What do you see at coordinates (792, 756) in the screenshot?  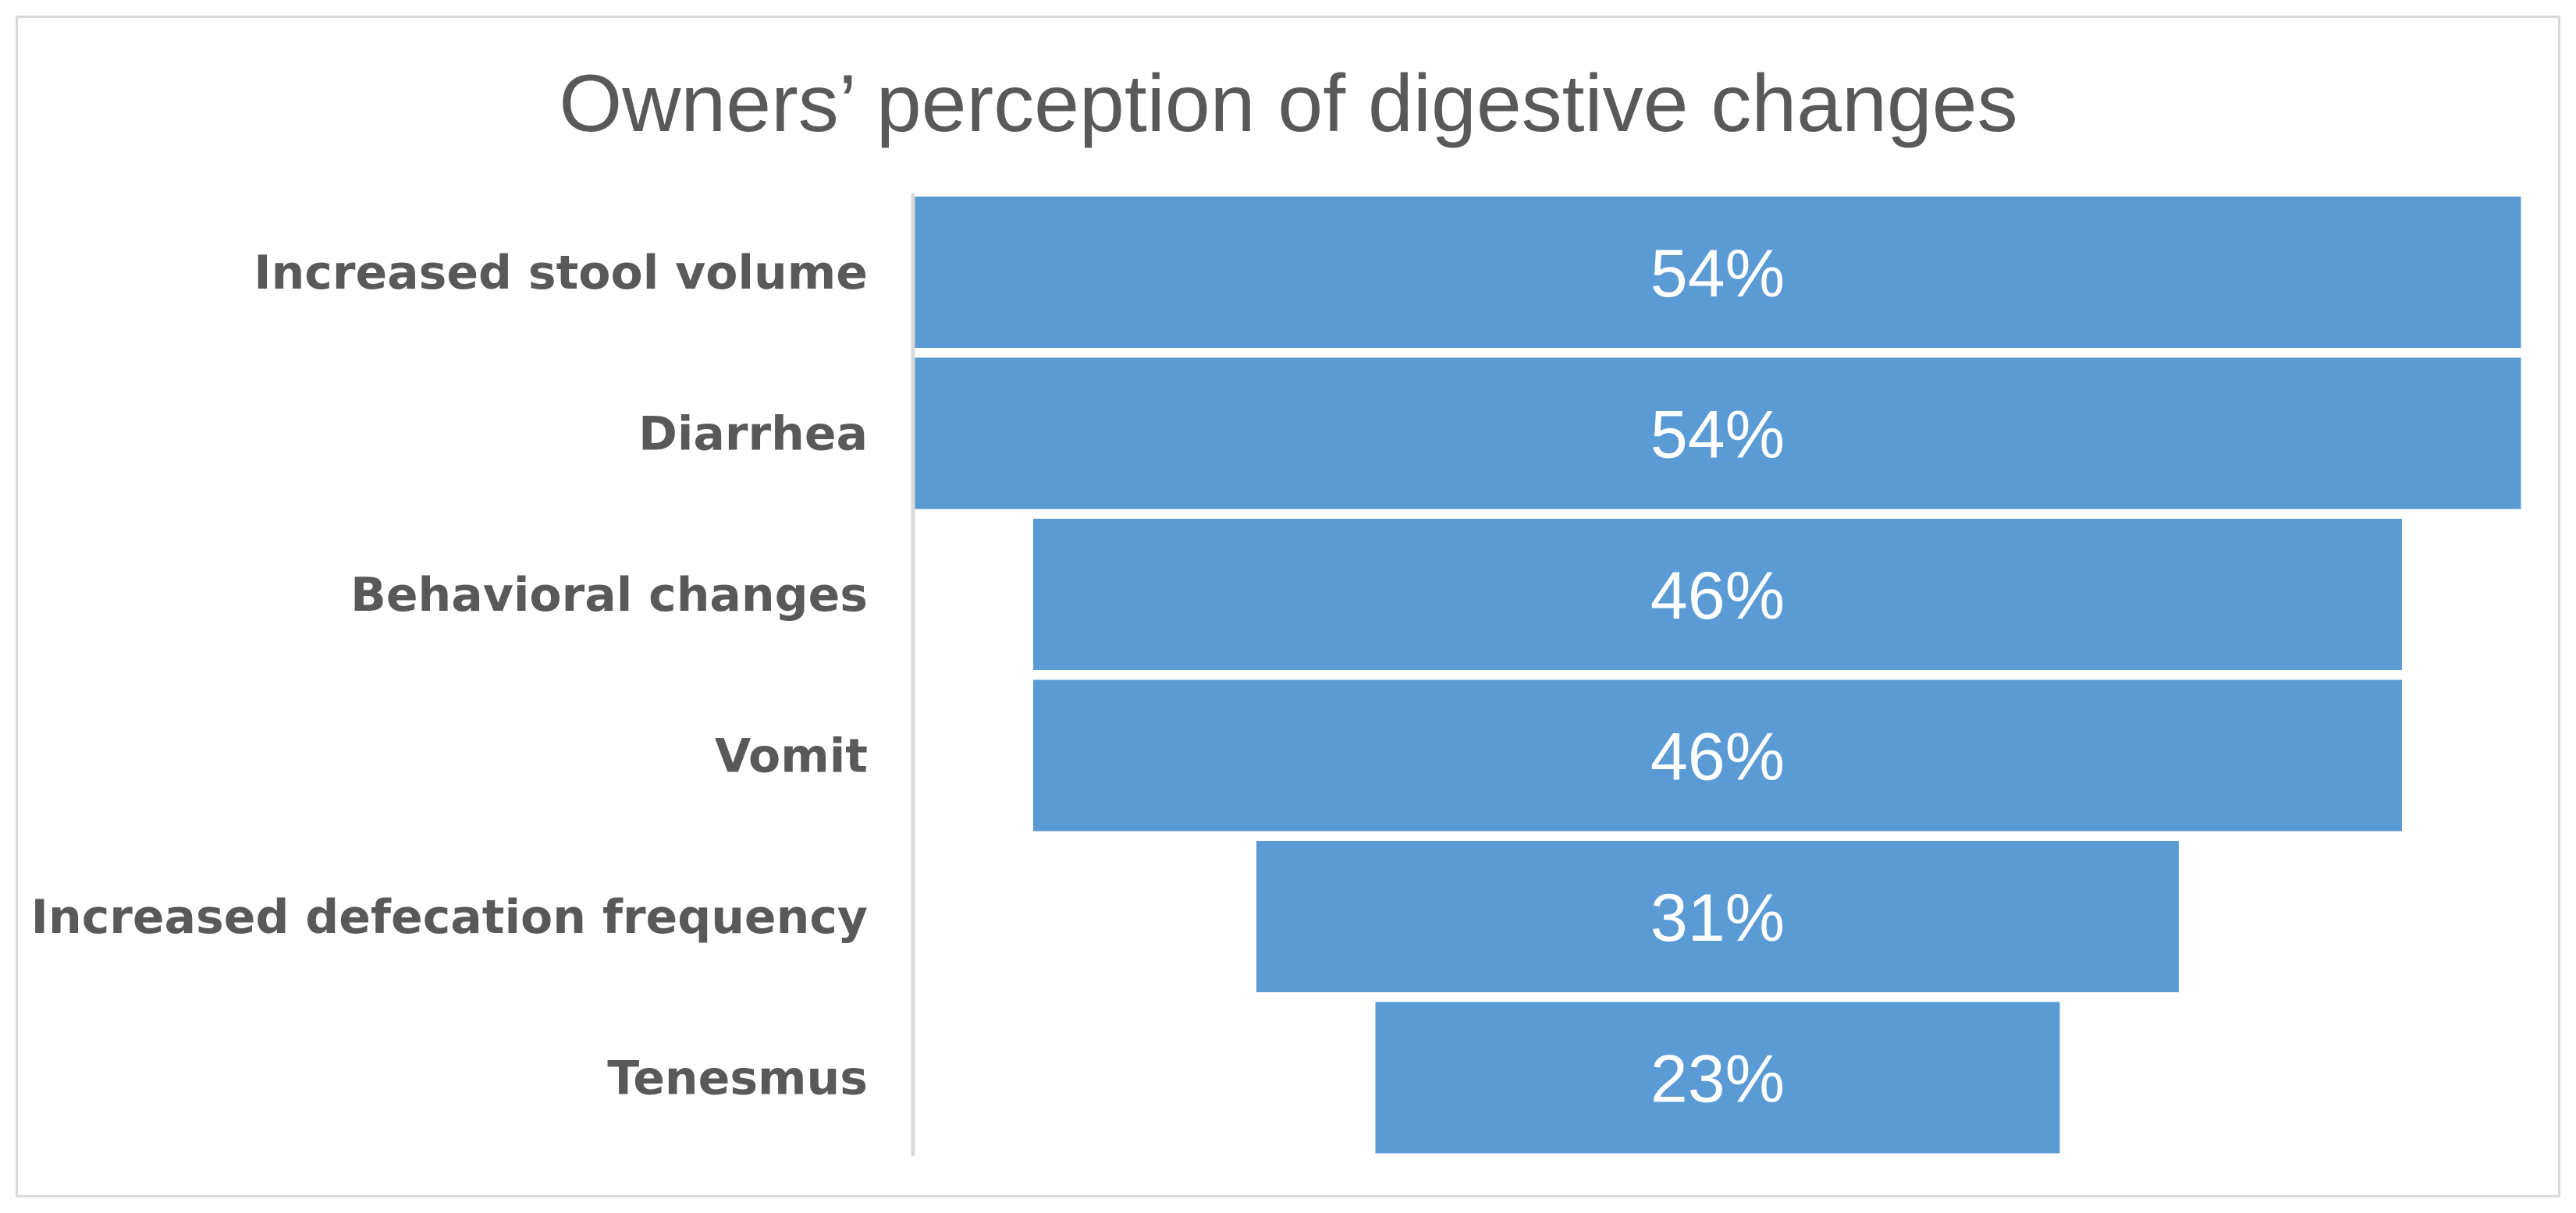 I see `category-label: Vomit` at bounding box center [792, 756].